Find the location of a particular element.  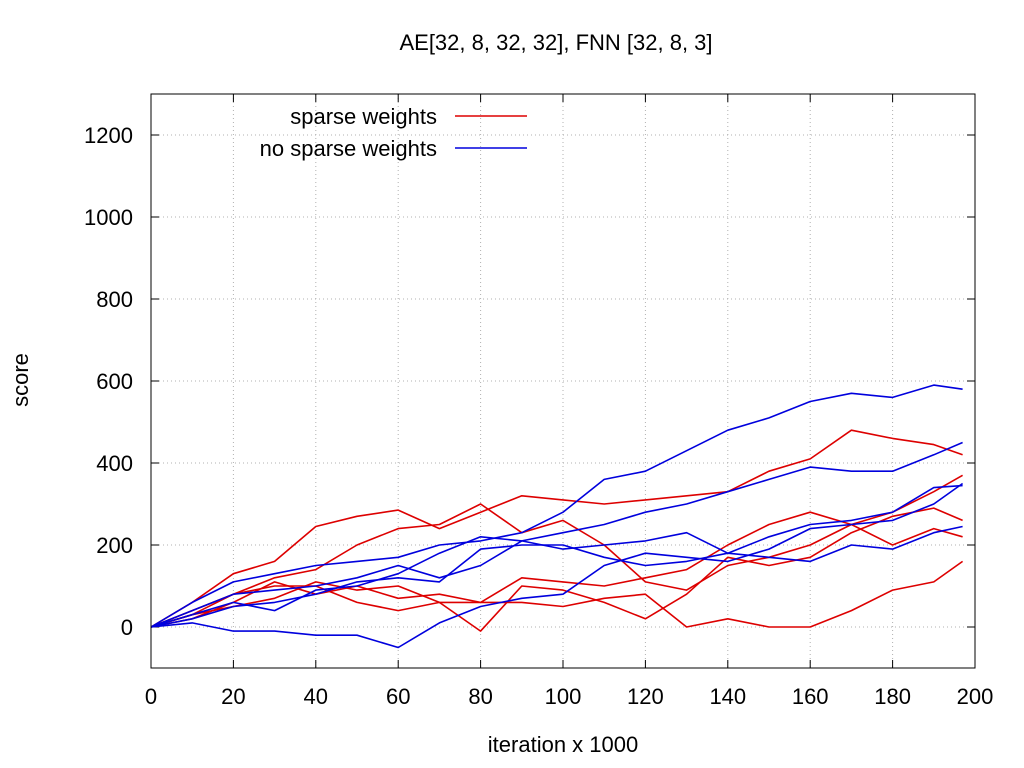

x-tick-label: 0 is located at coordinates (151, 696).